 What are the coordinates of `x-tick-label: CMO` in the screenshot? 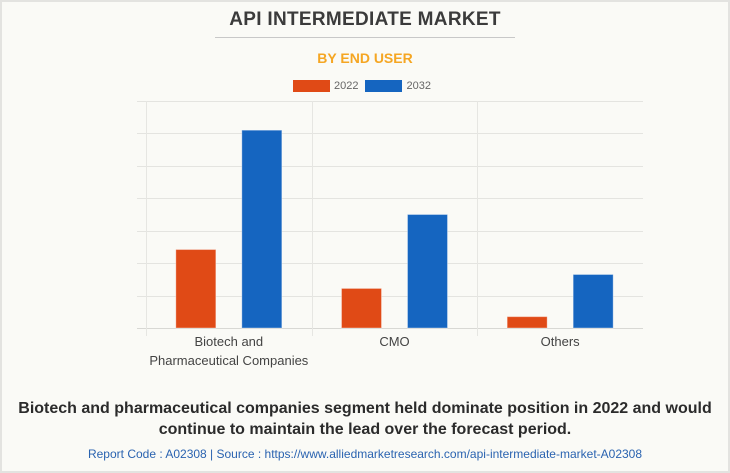 It's located at (394, 341).